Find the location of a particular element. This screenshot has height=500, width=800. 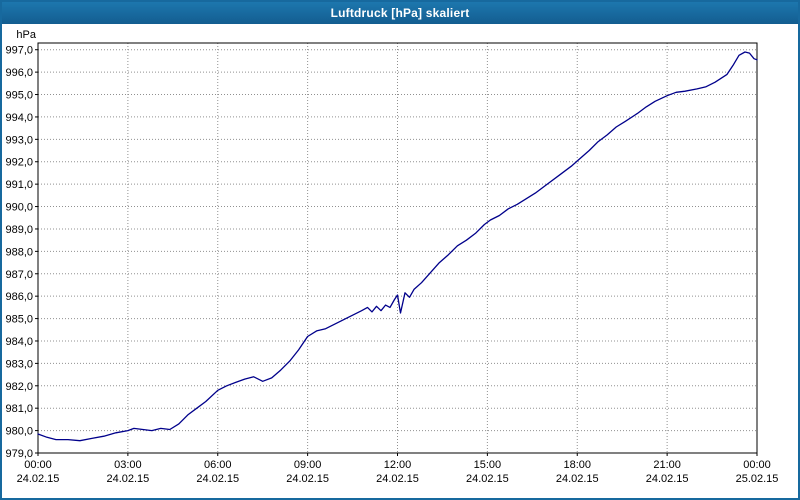

svg-text: 06:00 is located at coordinates (218, 465).